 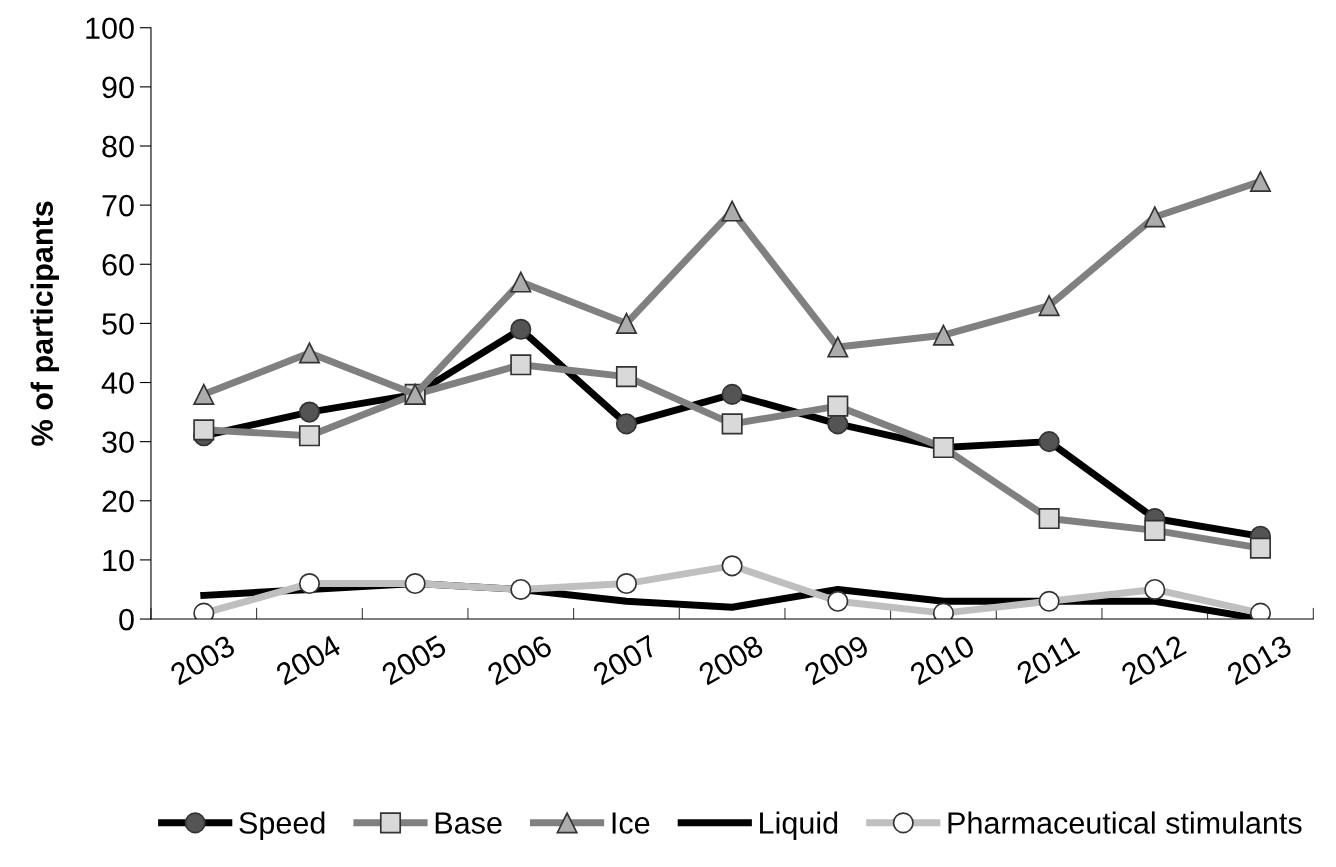 What do you see at coordinates (118, 442) in the screenshot?
I see `y-tick-label: 30` at bounding box center [118, 442].